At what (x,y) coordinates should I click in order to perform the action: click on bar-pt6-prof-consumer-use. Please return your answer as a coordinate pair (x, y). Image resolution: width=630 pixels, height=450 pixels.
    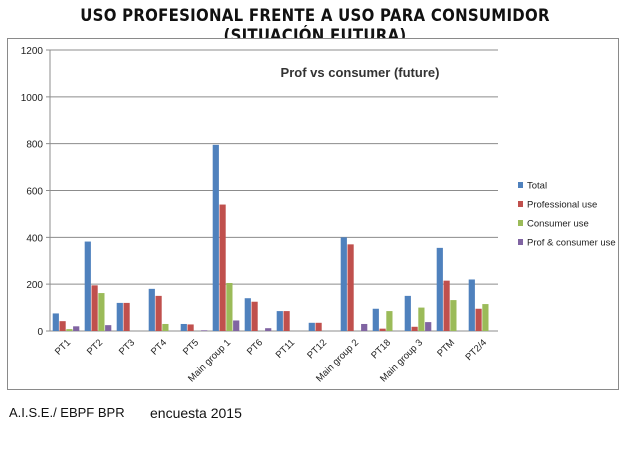
    Looking at the image, I should click on (268, 329).